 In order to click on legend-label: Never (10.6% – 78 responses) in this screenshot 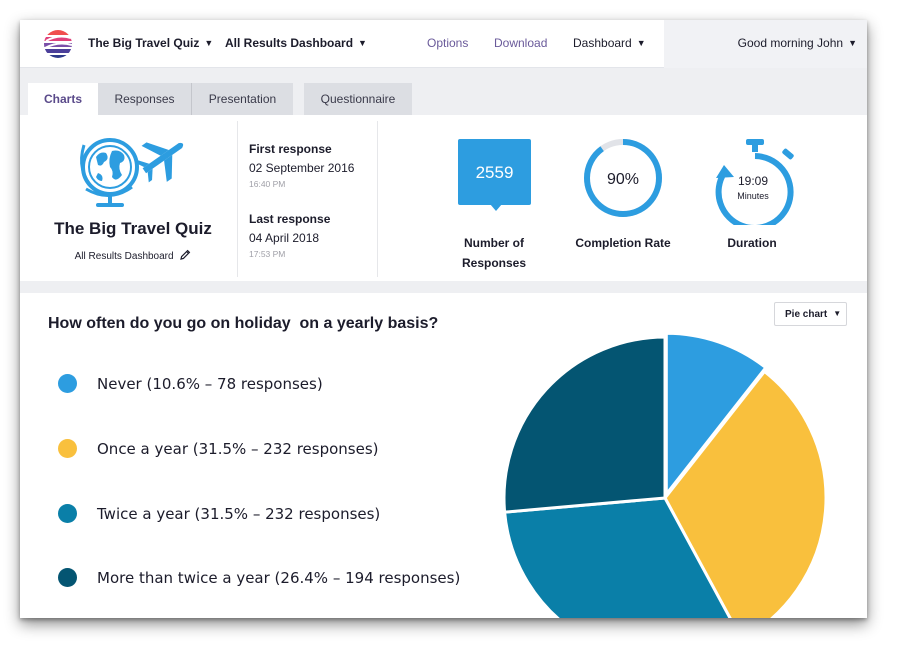, I will do `click(210, 384)`.